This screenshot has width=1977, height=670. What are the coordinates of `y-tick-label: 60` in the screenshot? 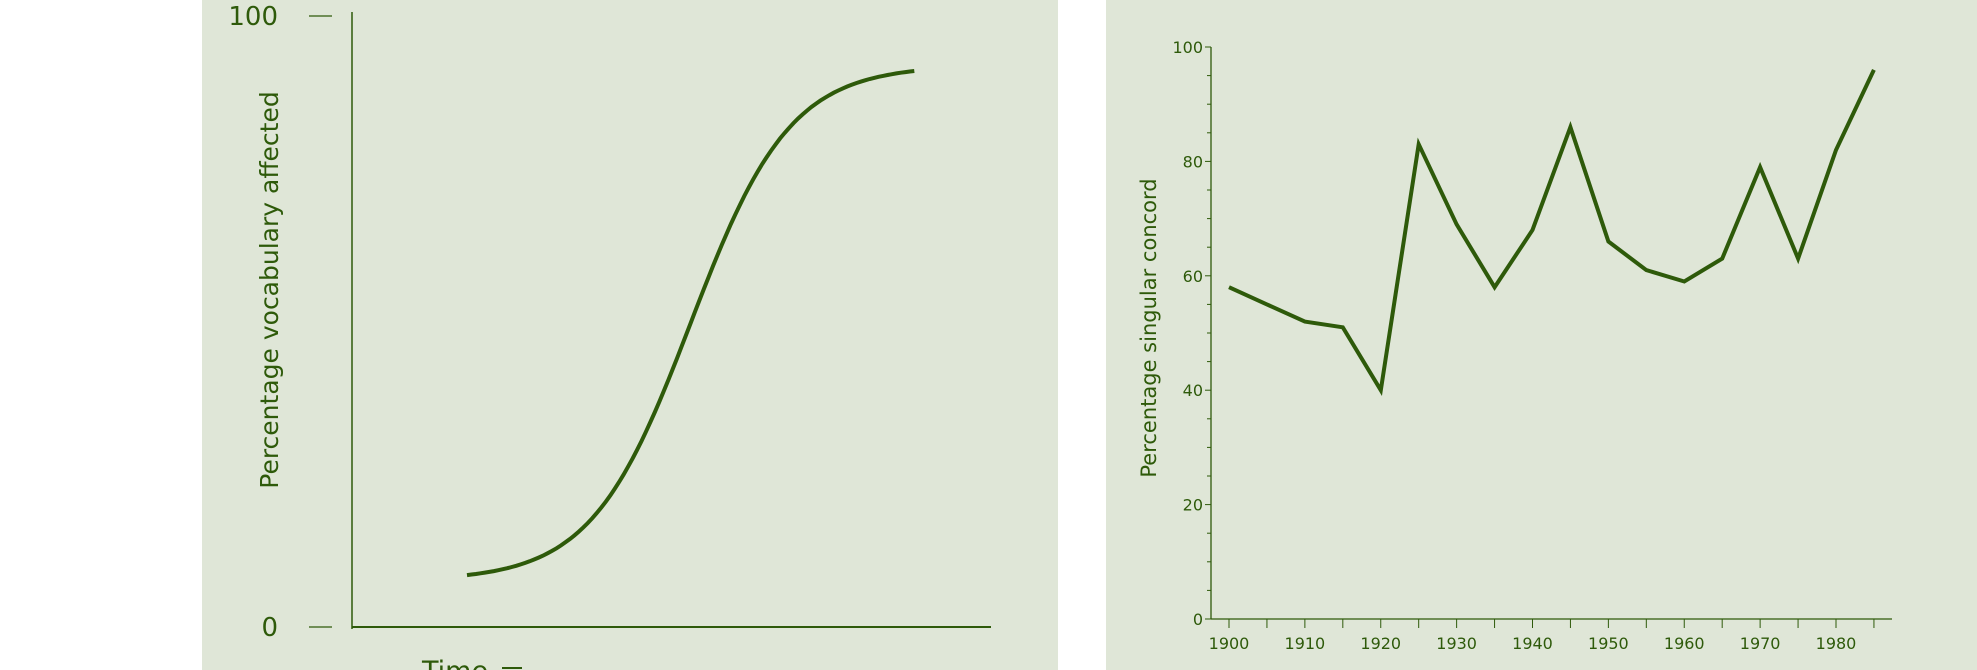 It's located at (1193, 276).